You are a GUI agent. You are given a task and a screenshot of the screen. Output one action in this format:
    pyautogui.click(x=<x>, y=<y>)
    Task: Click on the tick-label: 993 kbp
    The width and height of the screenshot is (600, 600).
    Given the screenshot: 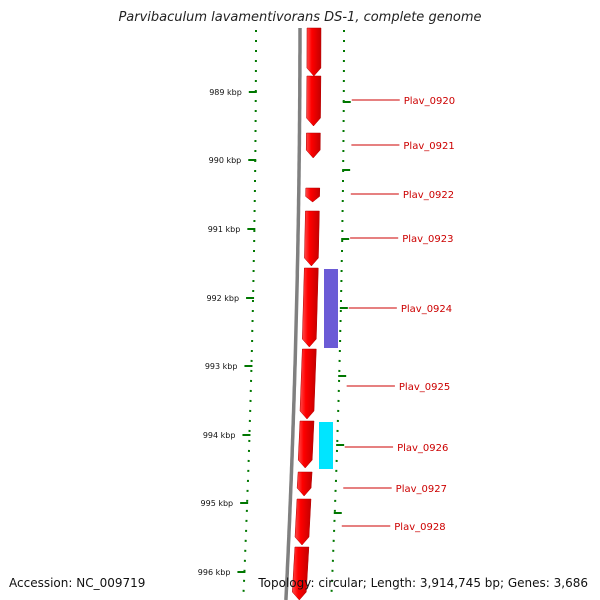 What is the action you would take?
    pyautogui.click(x=221, y=366)
    